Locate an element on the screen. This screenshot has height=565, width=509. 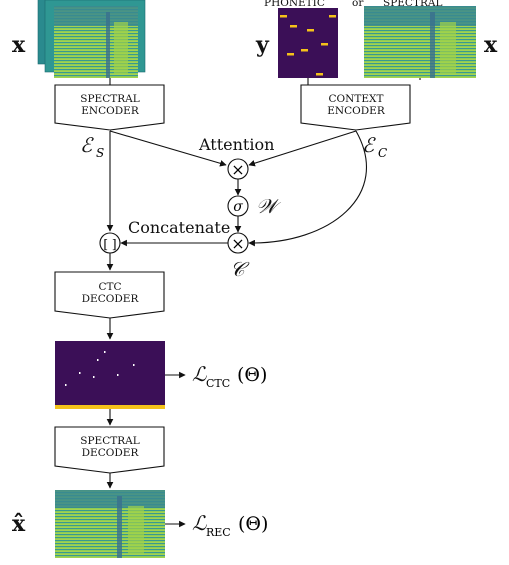
sigma-node: σ is located at coordinates (238, 206).